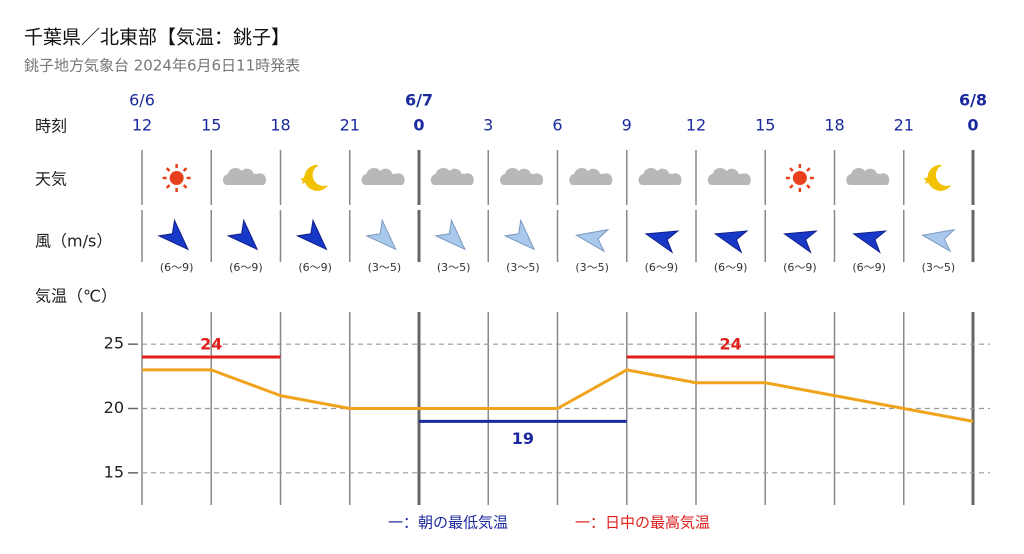  What do you see at coordinates (557, 125) in the screenshot?
I see `x-tick-label: 6` at bounding box center [557, 125].